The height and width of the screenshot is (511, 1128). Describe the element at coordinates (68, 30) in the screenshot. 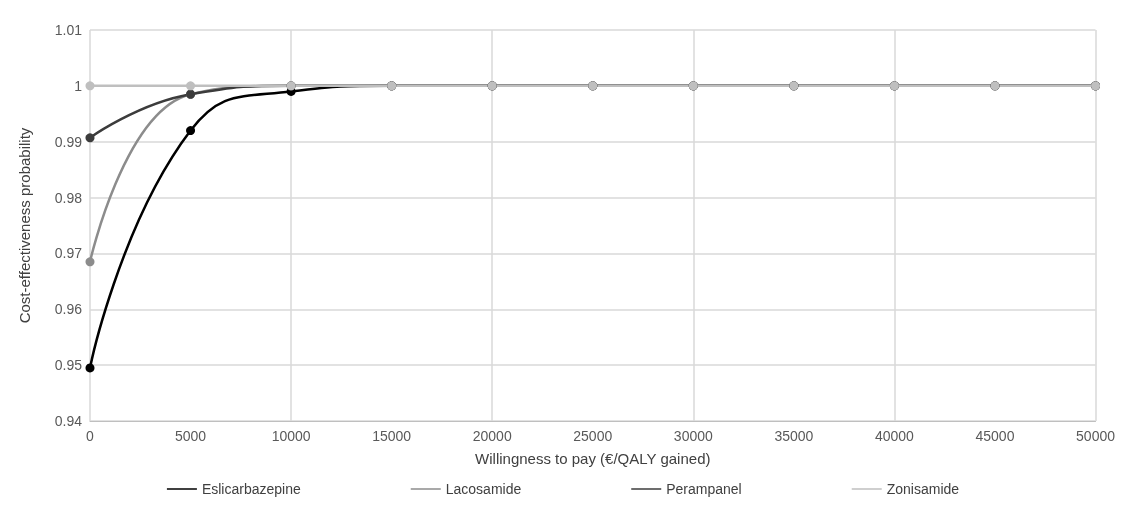

I see `y-tick-label: 1.01` at that location.